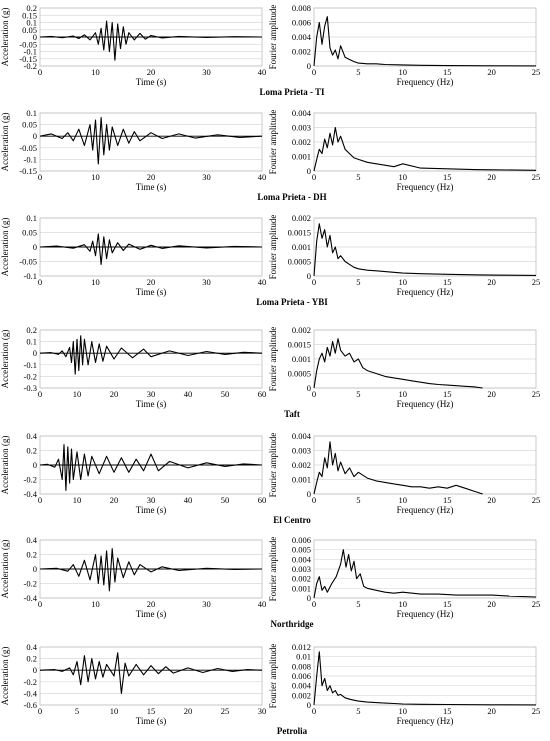 The image size is (550, 741). Describe the element at coordinates (28, 262) in the screenshot. I see `acc-ytick-label: -0.05` at that location.